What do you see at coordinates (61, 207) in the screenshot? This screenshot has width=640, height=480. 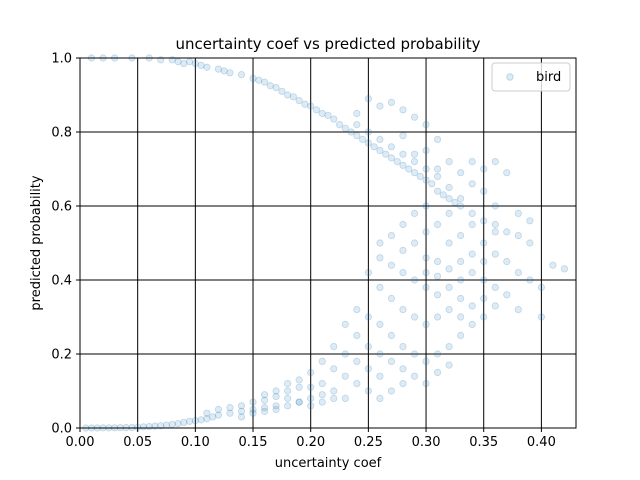 I see `y-tick-label: 0.6` at bounding box center [61, 207].